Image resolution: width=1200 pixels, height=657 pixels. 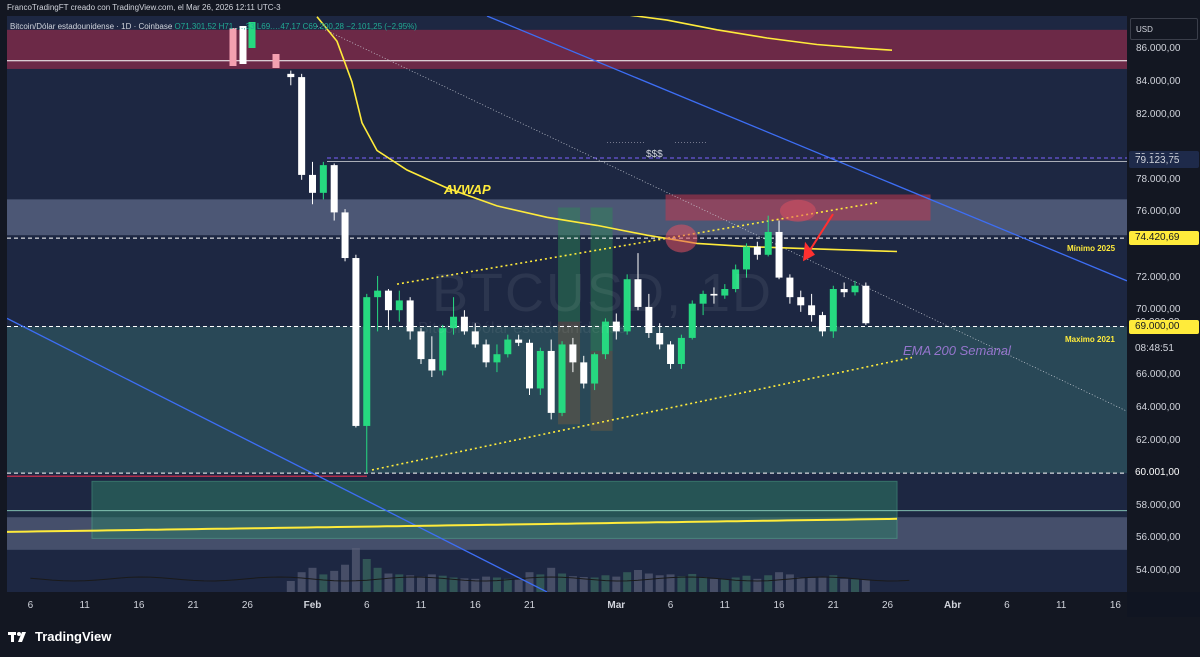 What do you see at coordinates (1164, 326) in the screenshot?
I see `price-badge: 69.000,00` at bounding box center [1164, 326].